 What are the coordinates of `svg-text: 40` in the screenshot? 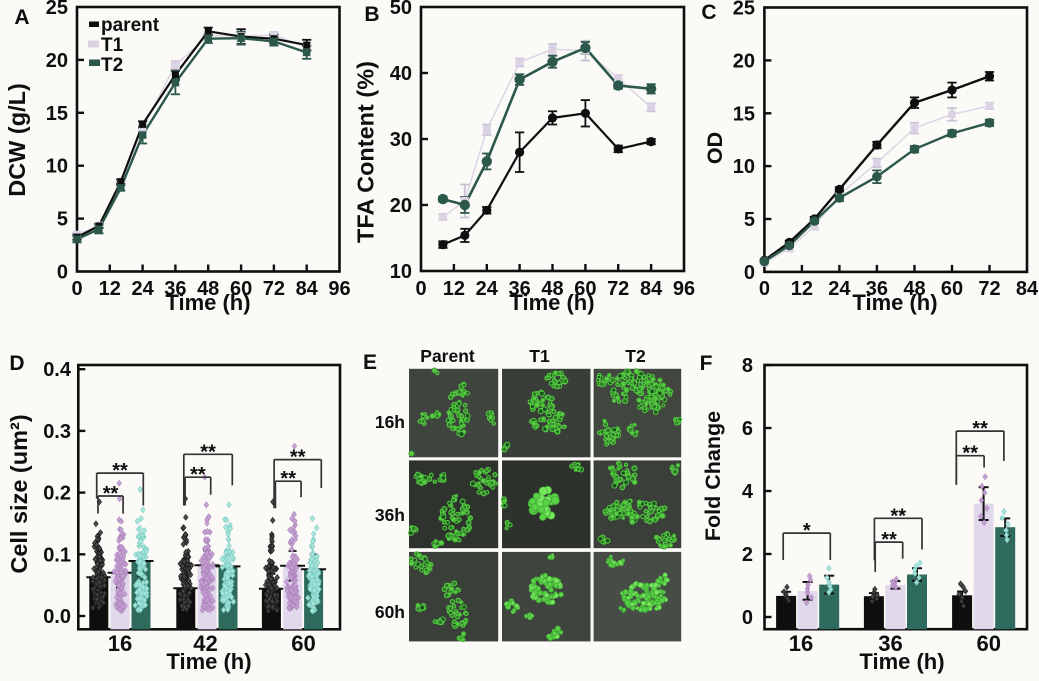 It's located at (401, 74).